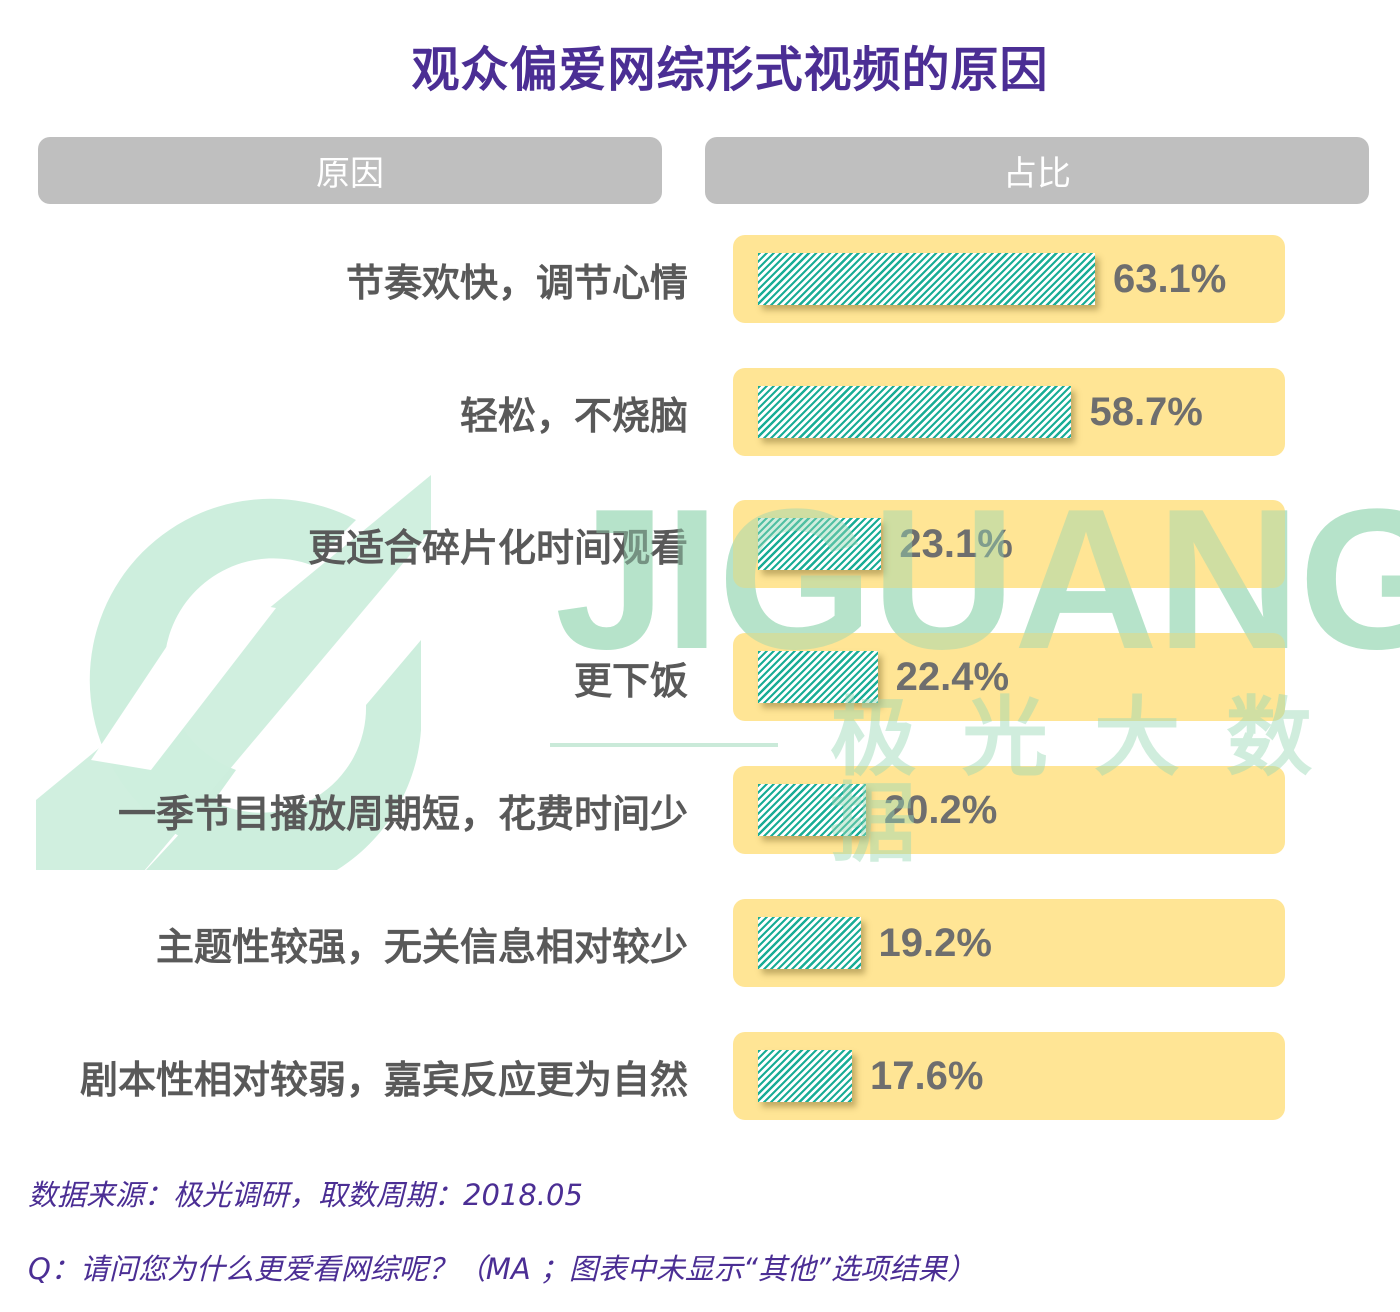 The width and height of the screenshot is (1400, 1312). What do you see at coordinates (940, 809) in the screenshot?
I see `value-label: 20.2%` at bounding box center [940, 809].